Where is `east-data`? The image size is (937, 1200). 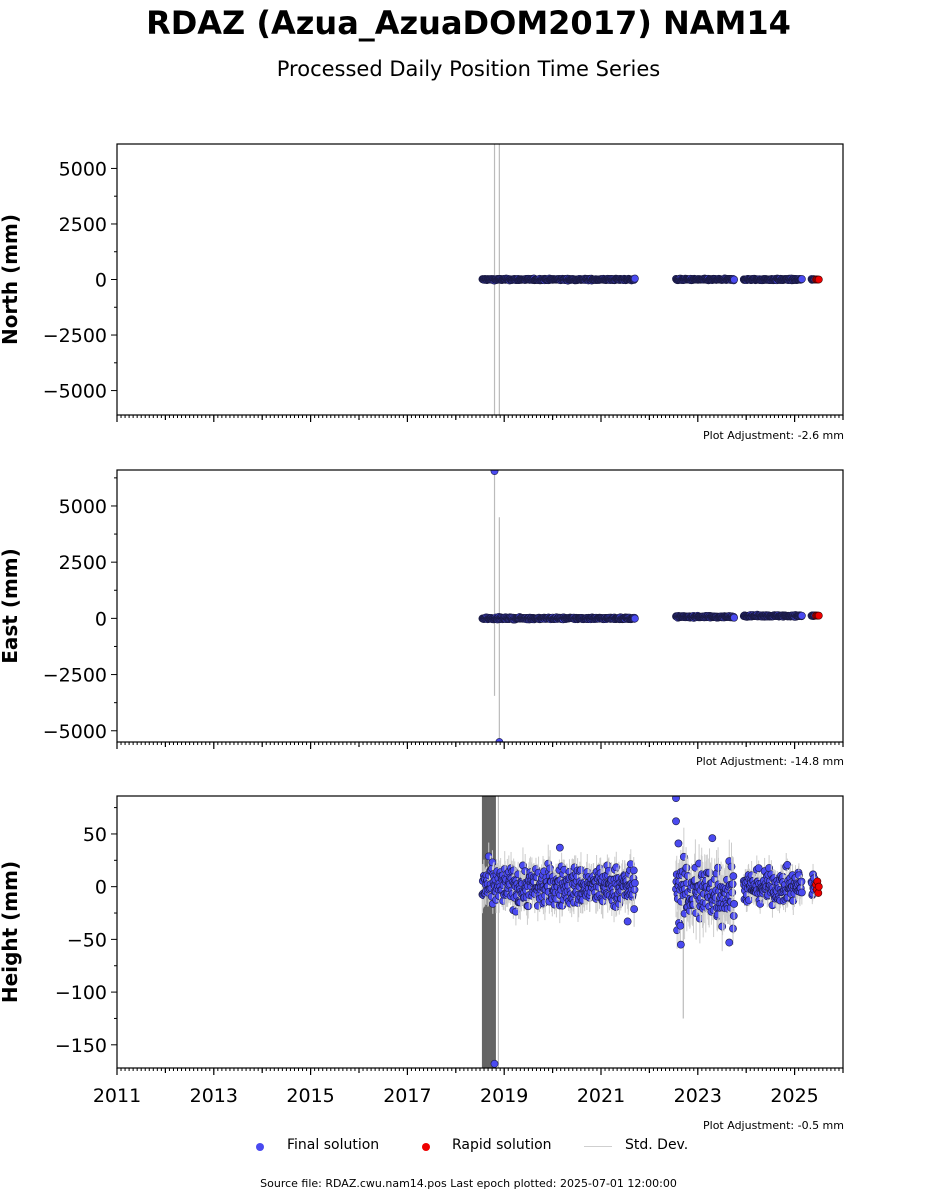 east-data is located at coordinates (650, 606).